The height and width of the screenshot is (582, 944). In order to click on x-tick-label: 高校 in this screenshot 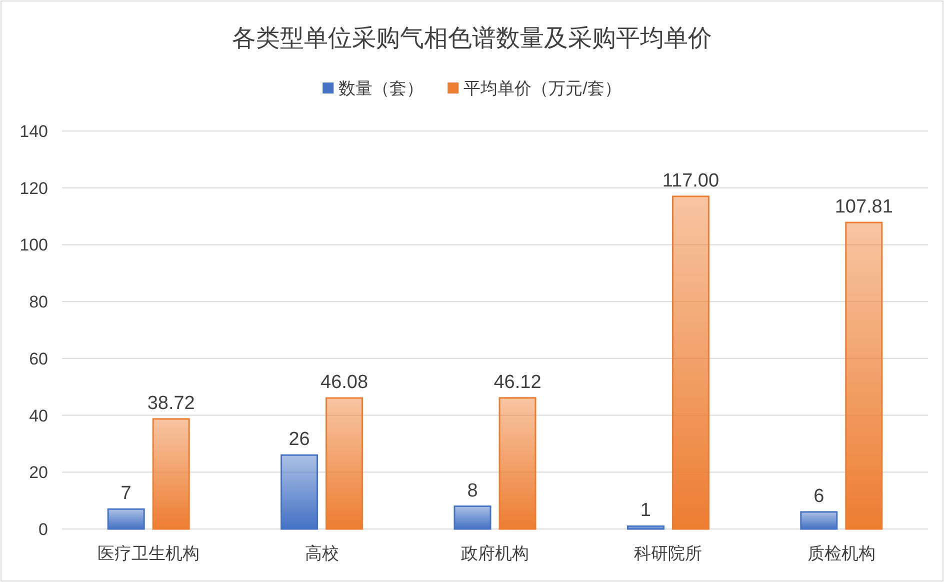, I will do `click(321, 553)`.